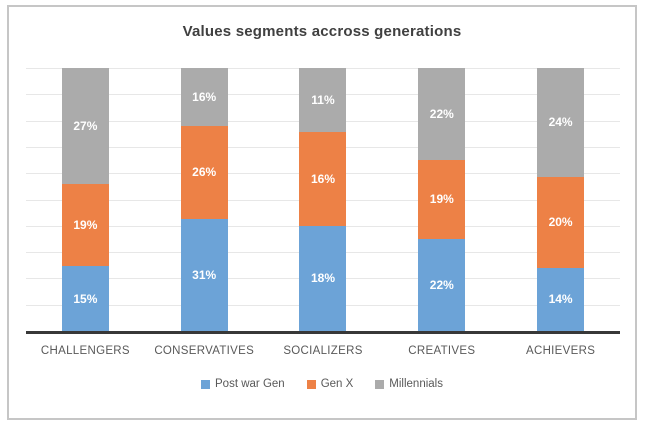  I want to click on bar-data-label: 31%, so click(204, 275).